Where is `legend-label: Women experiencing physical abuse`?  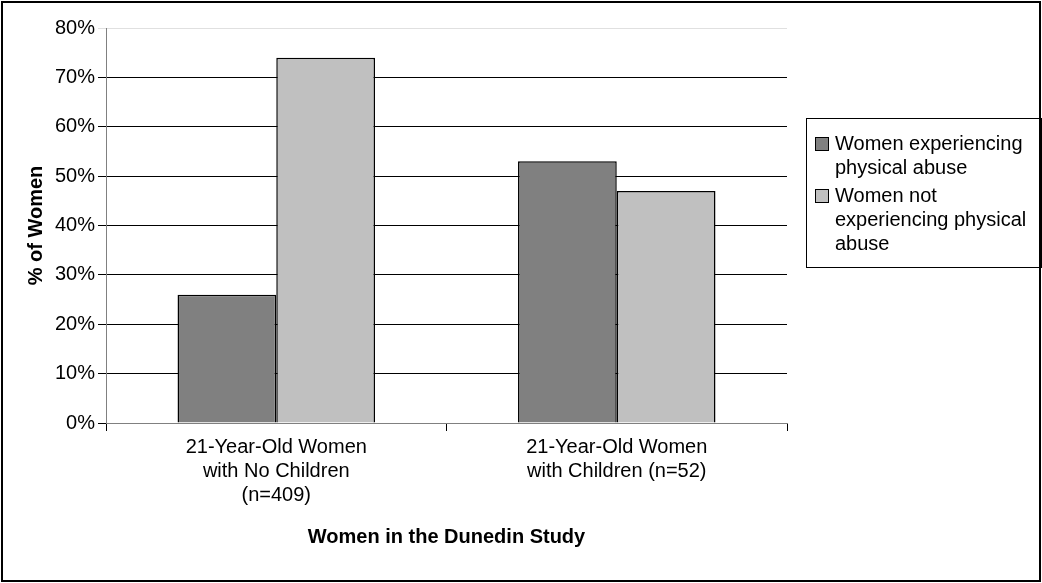 legend-label: Women experiencing physical abuse is located at coordinates (929, 155).